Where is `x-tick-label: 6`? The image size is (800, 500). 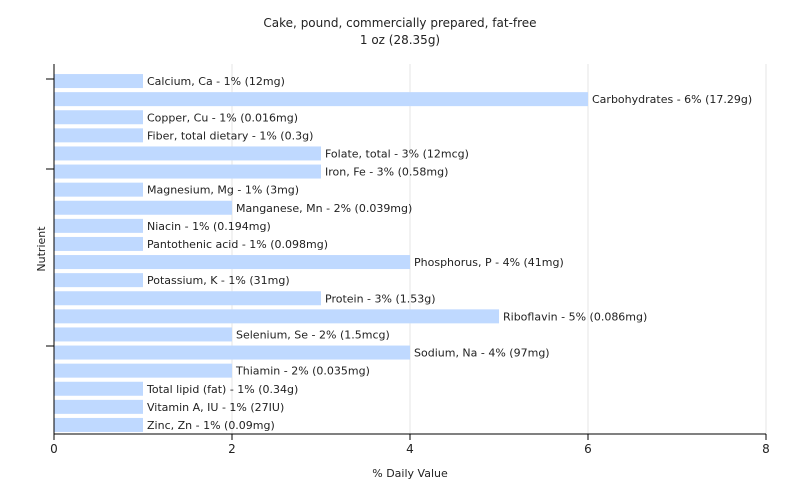
x-tick-label: 6 is located at coordinates (588, 449).